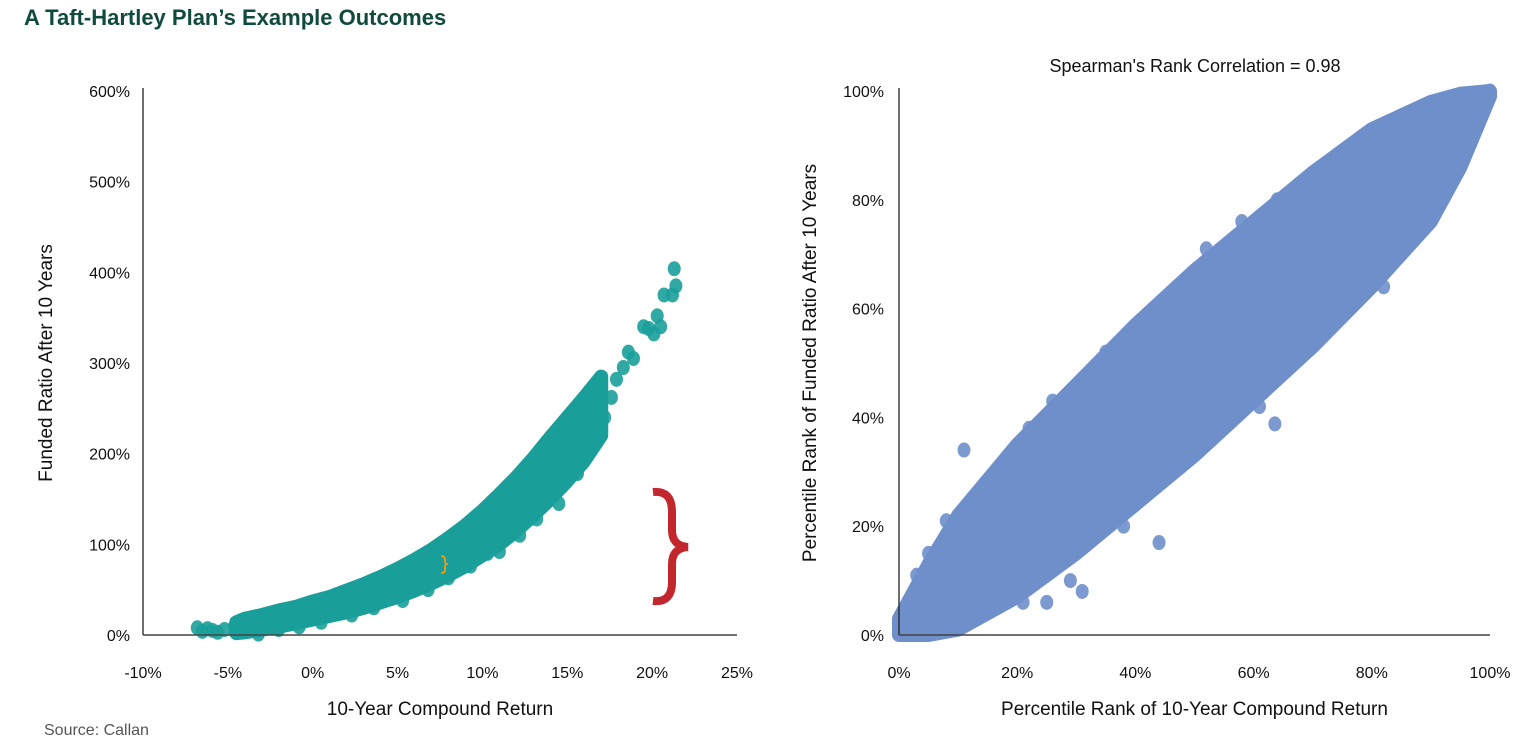 This screenshot has width=1536, height=749. I want to click on x-axis-label: 10-Year Compound Return, so click(440, 709).